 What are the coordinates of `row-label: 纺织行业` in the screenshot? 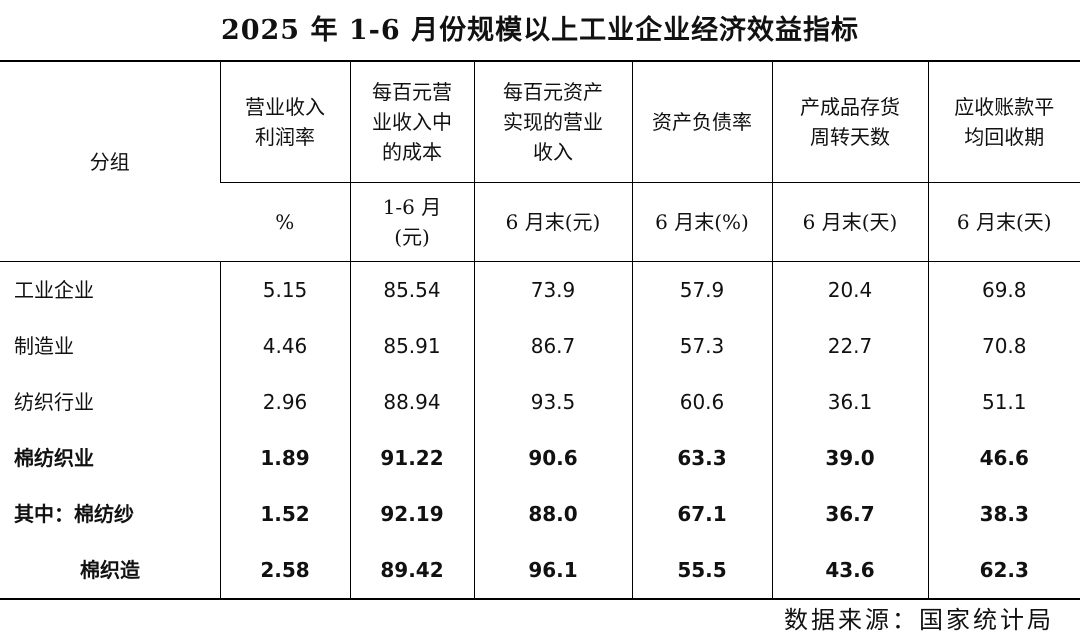 It's located at (54, 402).